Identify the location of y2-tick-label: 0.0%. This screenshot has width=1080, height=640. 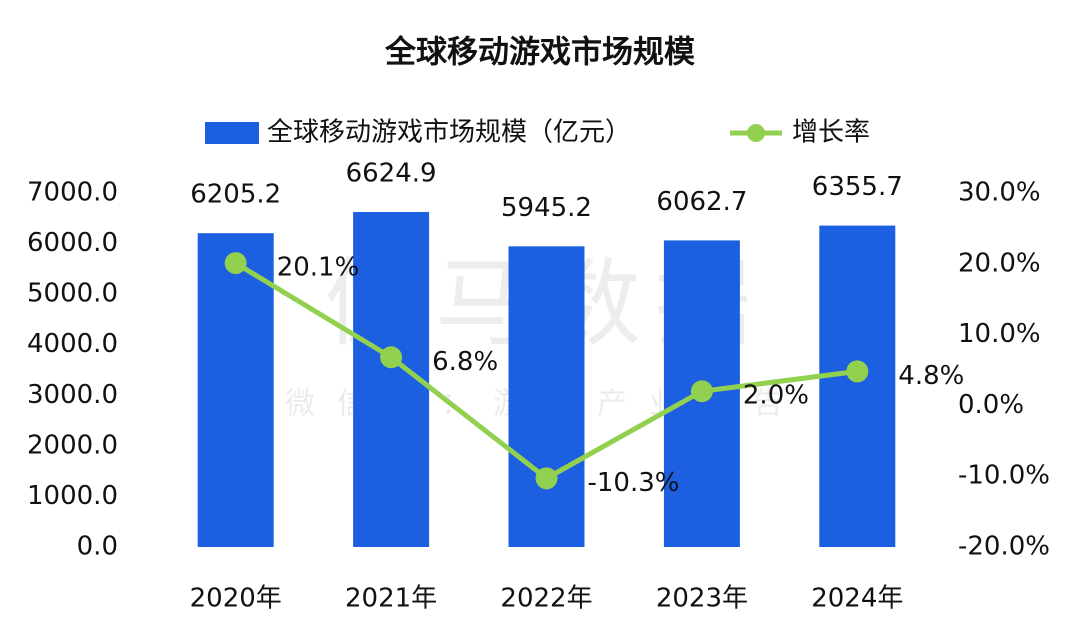
(991, 405).